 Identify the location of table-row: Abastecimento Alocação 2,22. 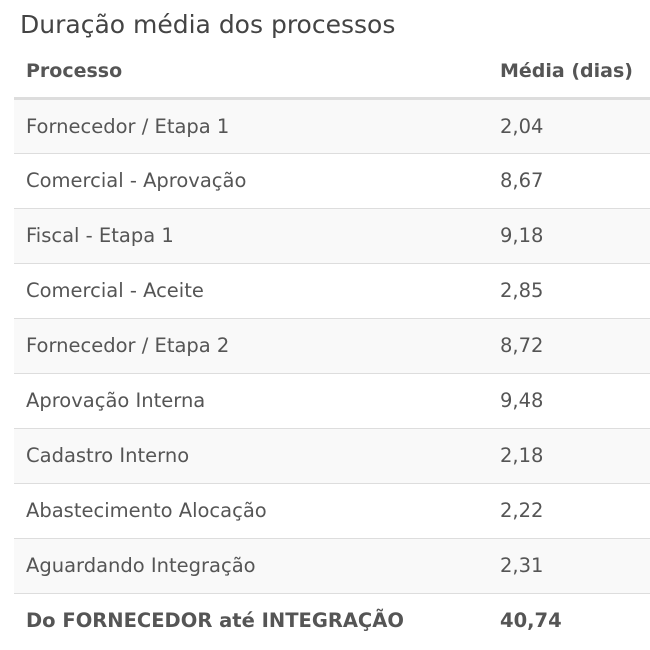
(332, 510).